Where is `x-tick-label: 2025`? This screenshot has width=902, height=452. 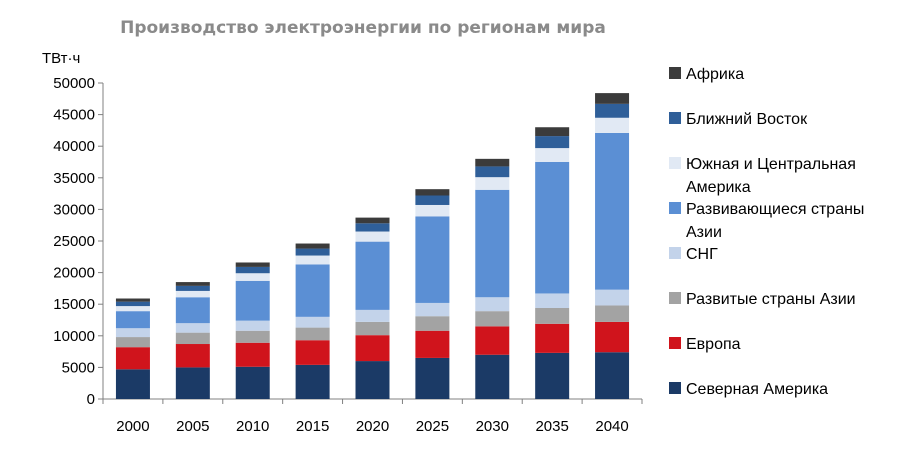 x-tick-label: 2025 is located at coordinates (432, 426).